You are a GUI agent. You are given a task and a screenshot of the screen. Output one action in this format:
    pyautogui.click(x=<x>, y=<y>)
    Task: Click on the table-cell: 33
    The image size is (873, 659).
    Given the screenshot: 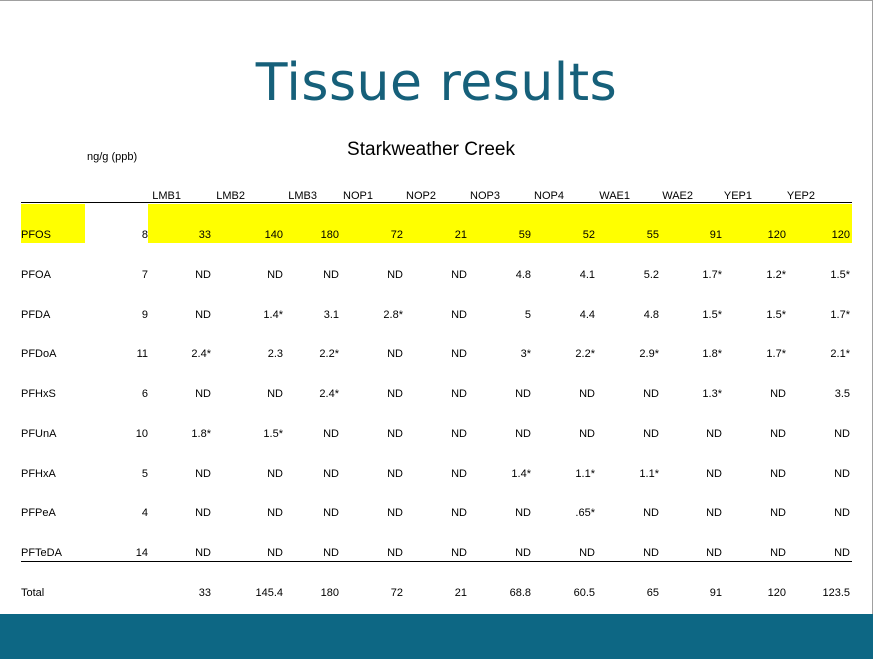 What is the action you would take?
    pyautogui.click(x=204, y=235)
    